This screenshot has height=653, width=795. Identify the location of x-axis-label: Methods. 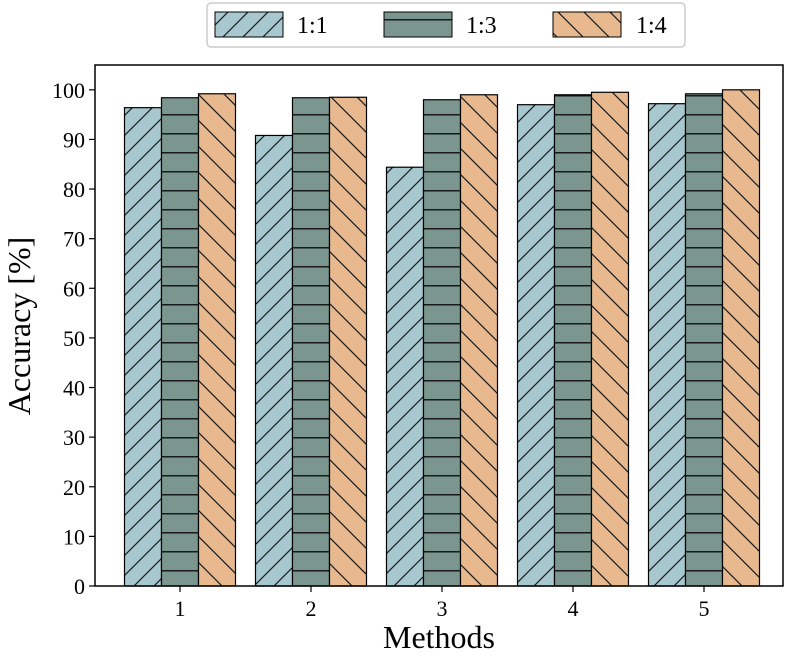
(439, 636).